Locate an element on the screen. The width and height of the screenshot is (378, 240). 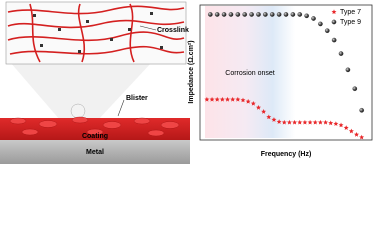
crosslinks is located at coordinates (98, 32).